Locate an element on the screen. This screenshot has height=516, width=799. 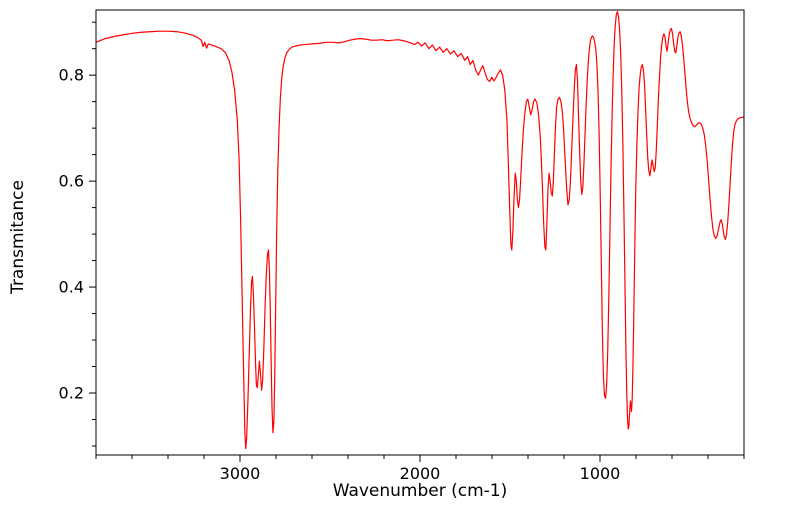
y-tick-label: 0.8 is located at coordinates (71, 75).